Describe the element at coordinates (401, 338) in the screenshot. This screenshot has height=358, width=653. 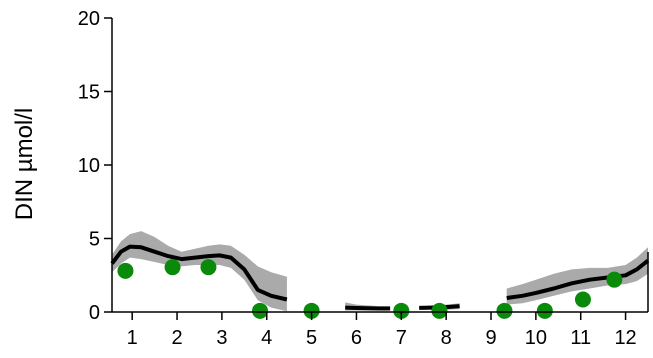
I see `x-tick-label: 7` at that location.